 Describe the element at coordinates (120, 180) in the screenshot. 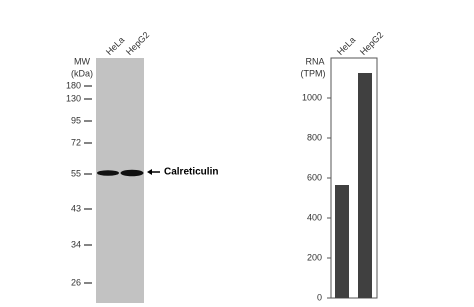

I see `blot-membrane` at that location.